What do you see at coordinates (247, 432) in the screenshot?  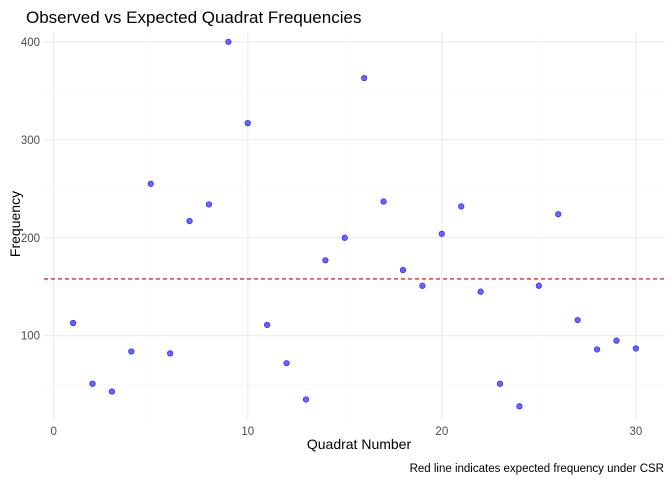 I see `x-tick-label: 10` at bounding box center [247, 432].